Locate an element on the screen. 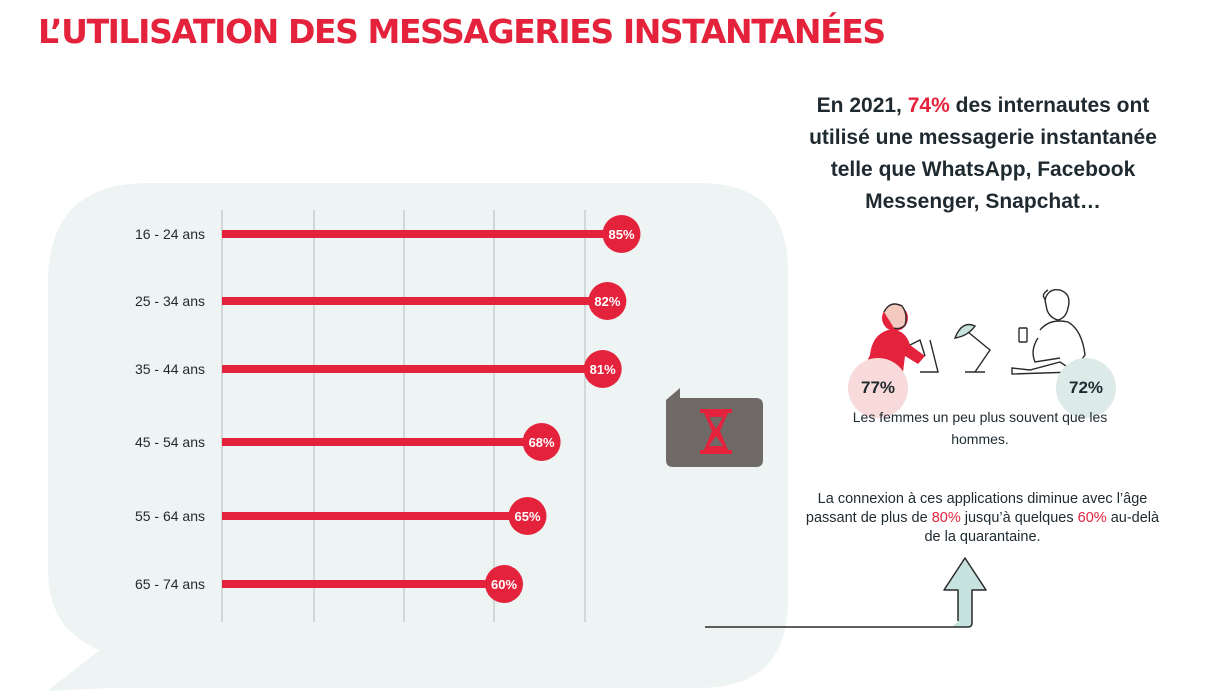 The width and height of the screenshot is (1224, 691). men-share: 72% is located at coordinates (1086, 387).